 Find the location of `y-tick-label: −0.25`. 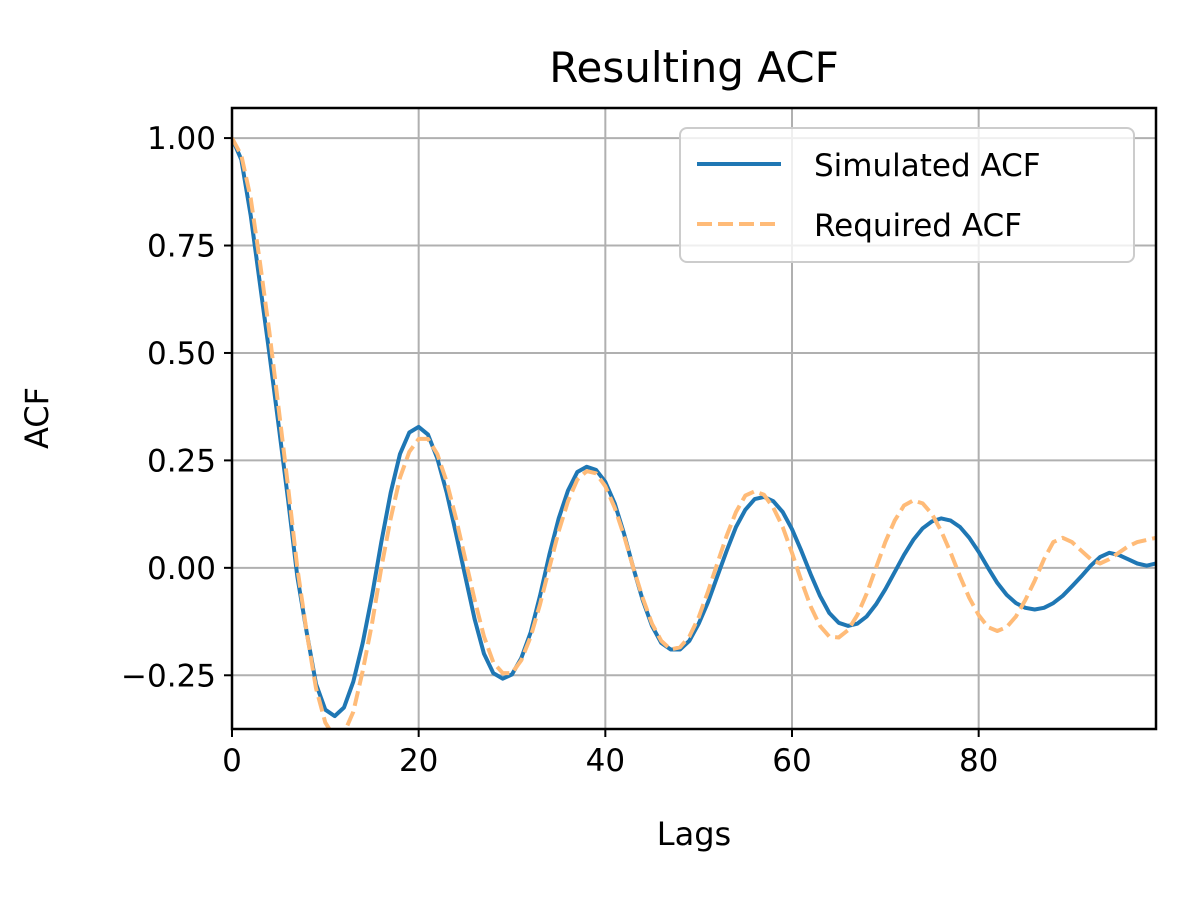

y-tick-label: −0.25 is located at coordinates (168, 676).